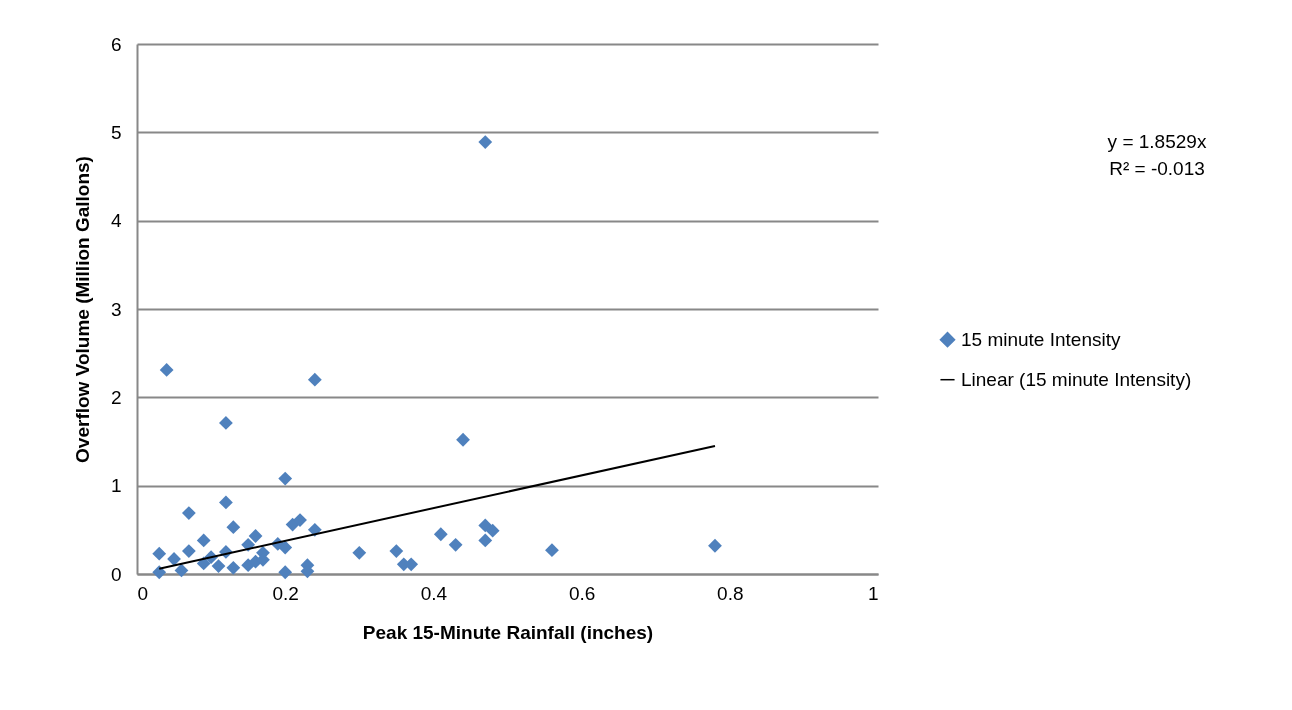  I want to click on x-tick-label: 0.8, so click(730, 593).